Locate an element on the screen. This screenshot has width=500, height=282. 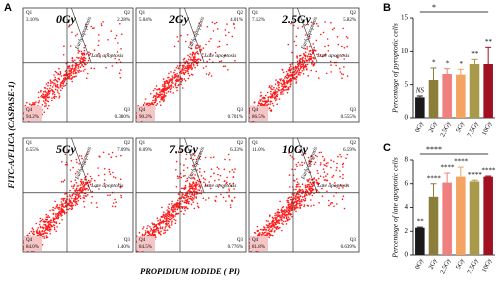
quadrant-percent: 81.8% is located at coordinates (258, 247).